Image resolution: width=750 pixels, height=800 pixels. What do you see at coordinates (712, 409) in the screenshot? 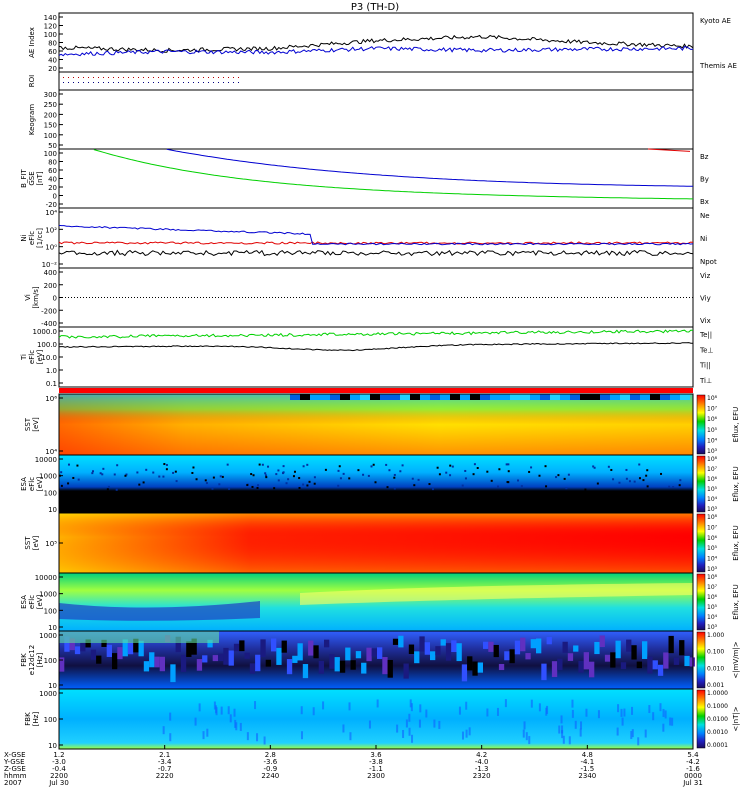
I see `colorbar-tick-label: 10⁷` at bounding box center [712, 409].